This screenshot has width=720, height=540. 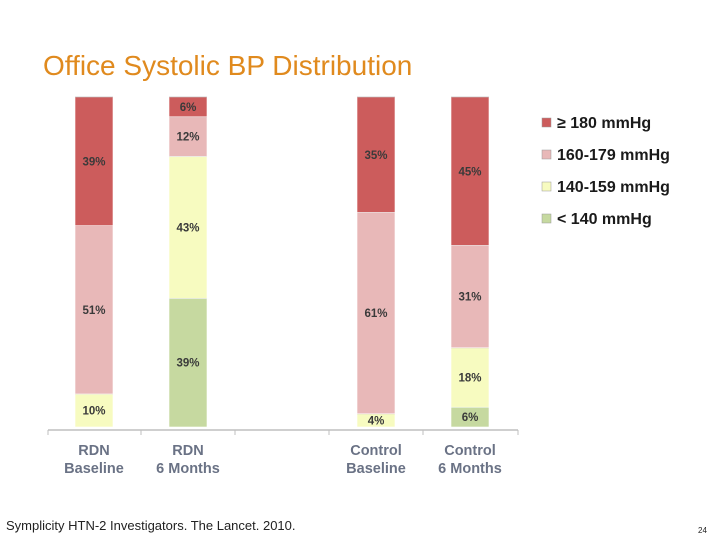 I want to click on bar-segment-control-6-months-140-159-mmhg, so click(x=470, y=377).